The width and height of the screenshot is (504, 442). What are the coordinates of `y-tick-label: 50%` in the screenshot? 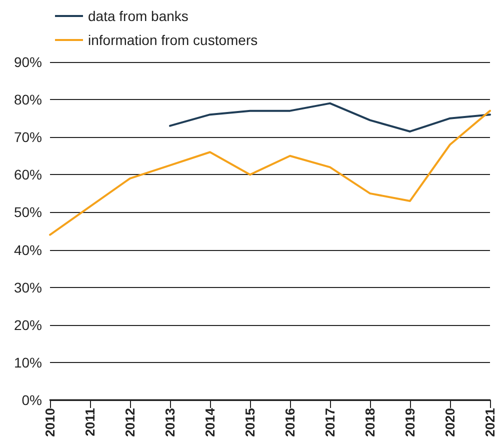 It's located at (28, 212).